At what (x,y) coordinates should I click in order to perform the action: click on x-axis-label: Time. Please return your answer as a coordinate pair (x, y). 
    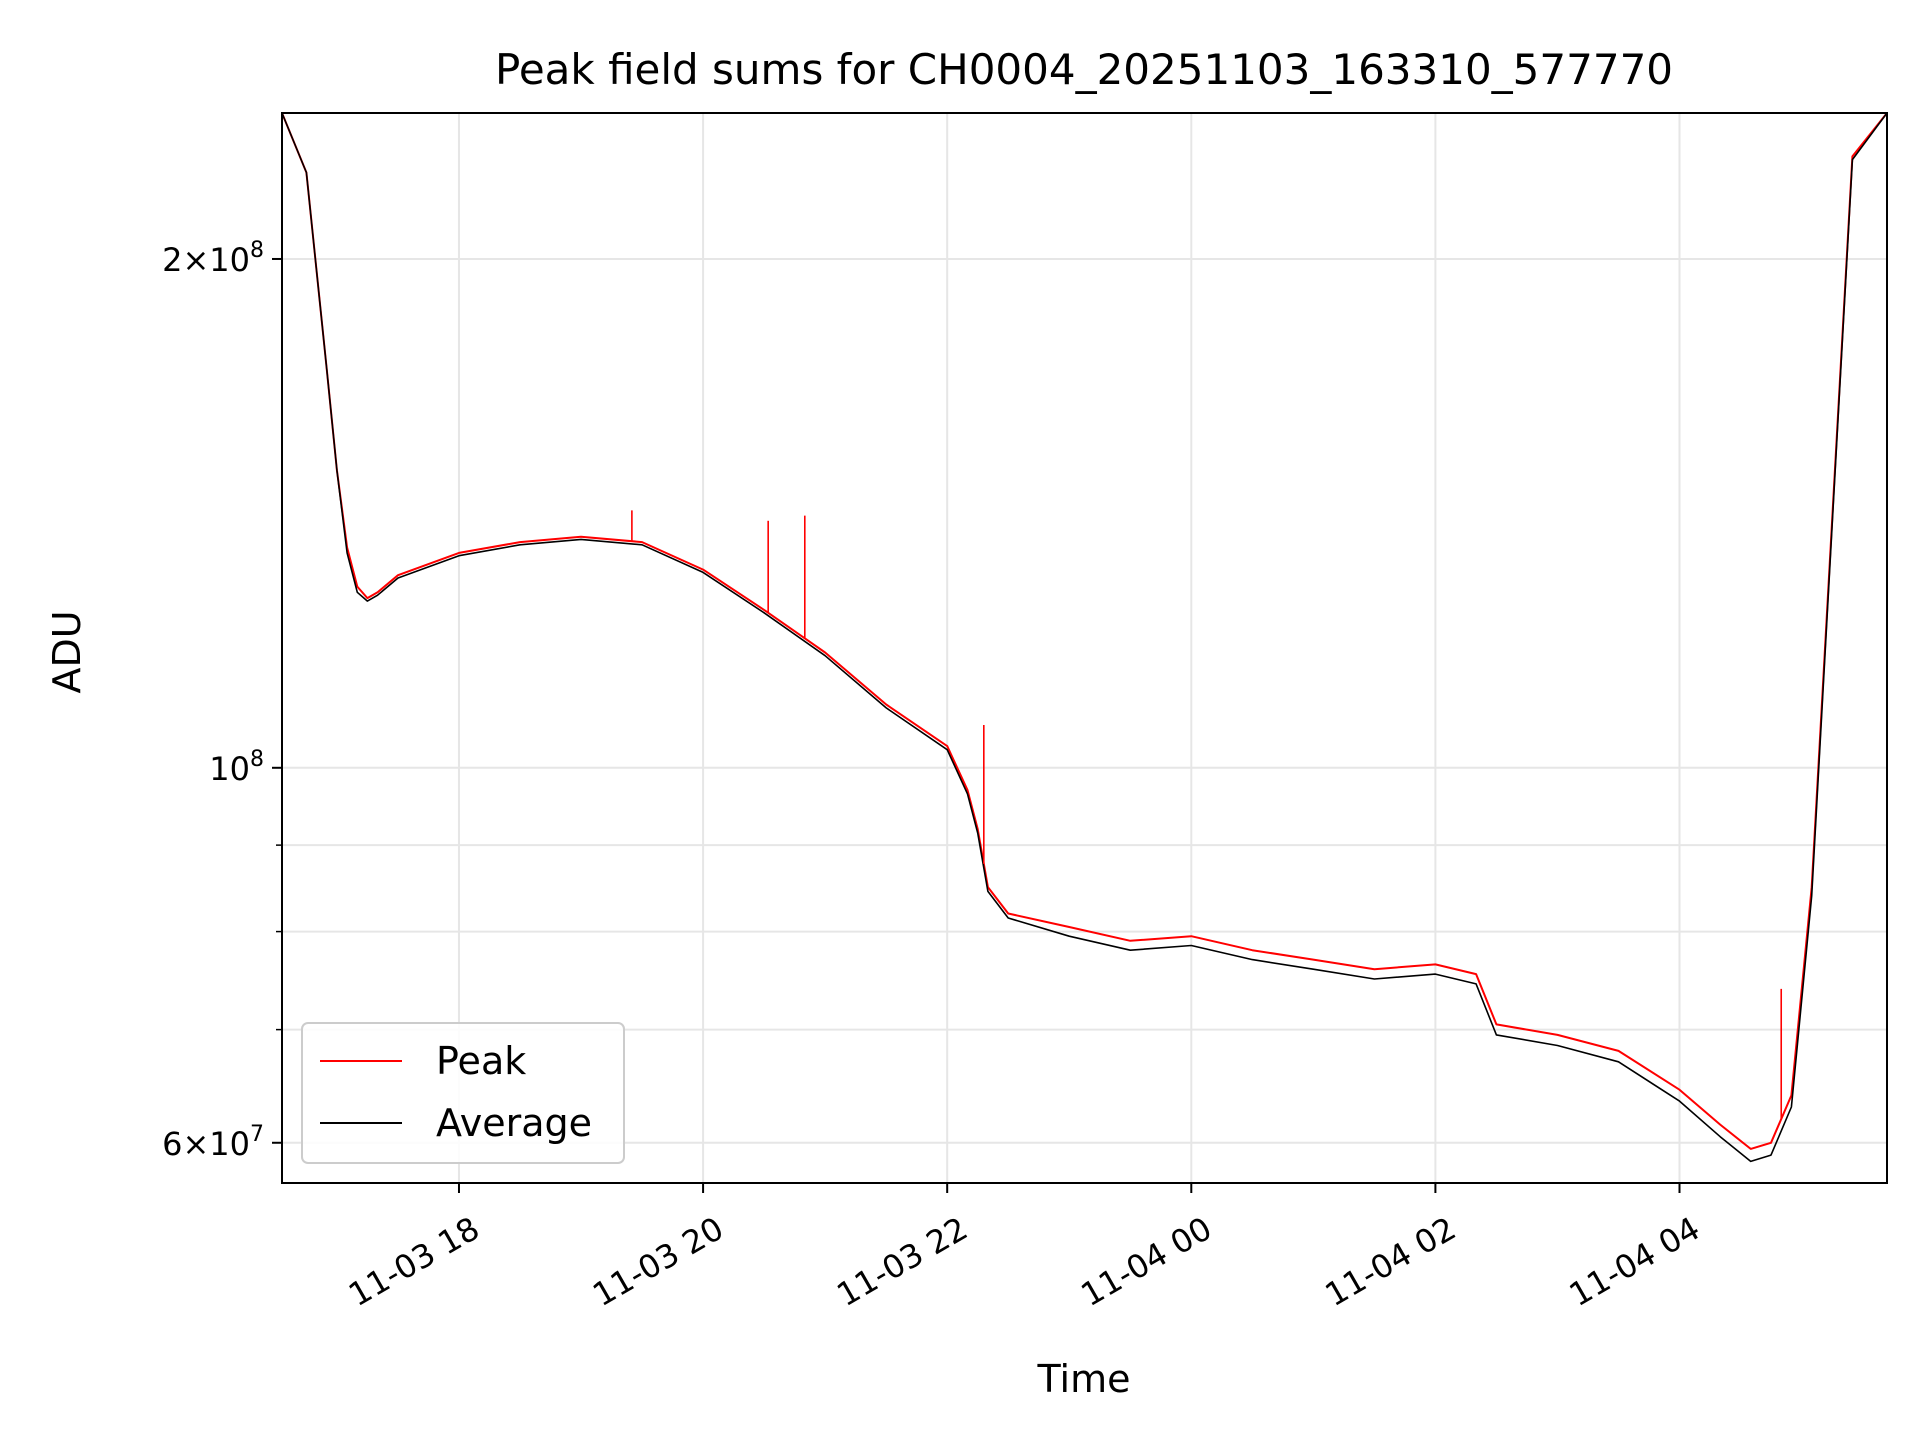
    Looking at the image, I should click on (1084, 1379).